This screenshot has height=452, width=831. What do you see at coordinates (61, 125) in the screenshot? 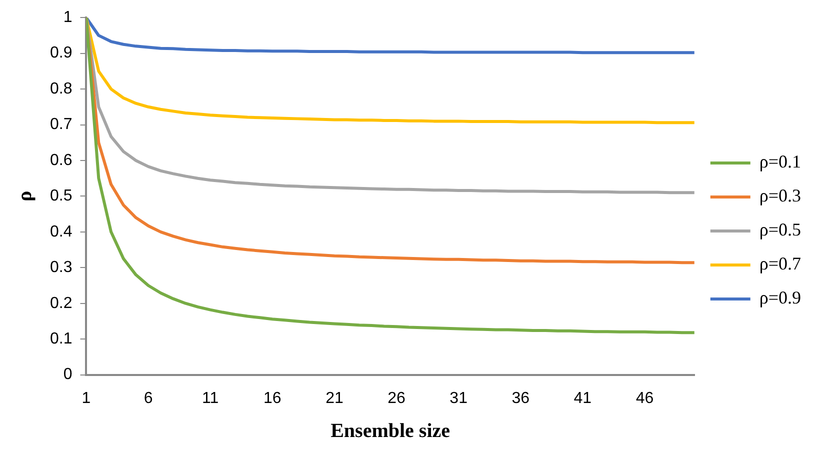
I see `y-tick-label: 0.7` at bounding box center [61, 125].